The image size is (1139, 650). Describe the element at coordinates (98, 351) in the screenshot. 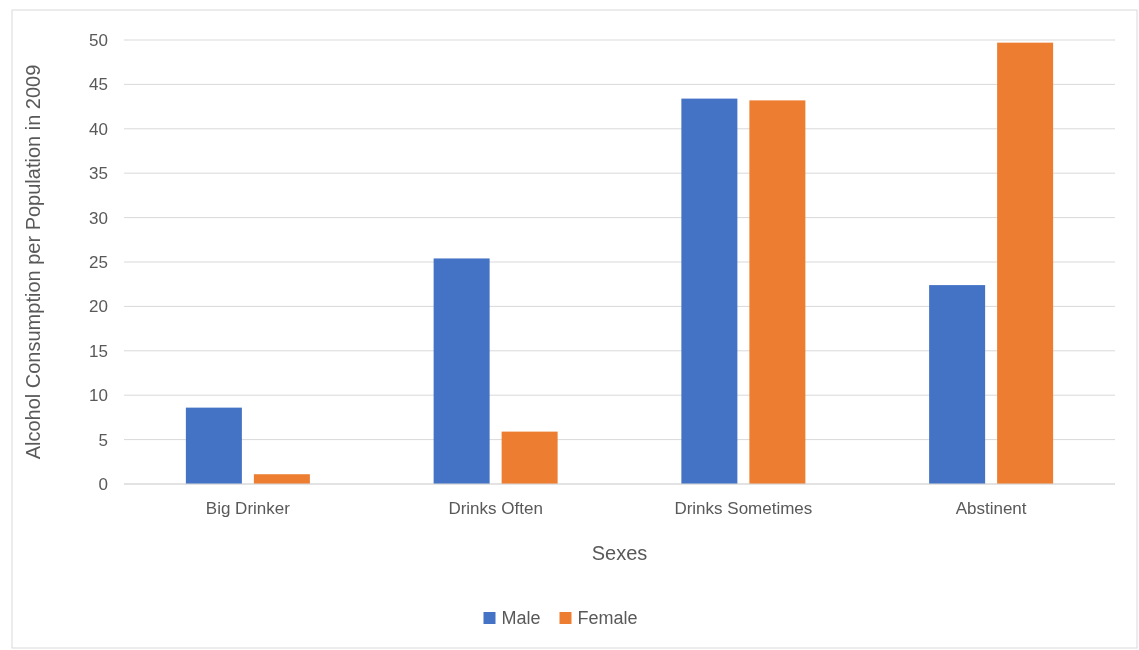

I see `y-tick-label: 15` at that location.